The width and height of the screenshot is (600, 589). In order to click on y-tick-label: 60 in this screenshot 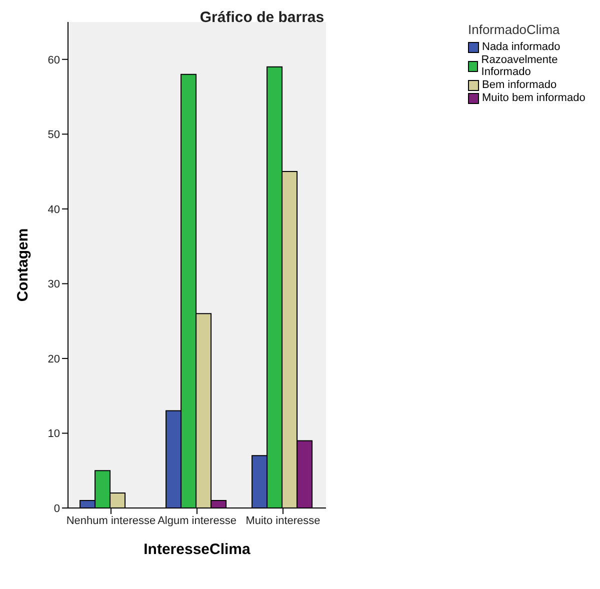, I will do `click(54, 60)`.